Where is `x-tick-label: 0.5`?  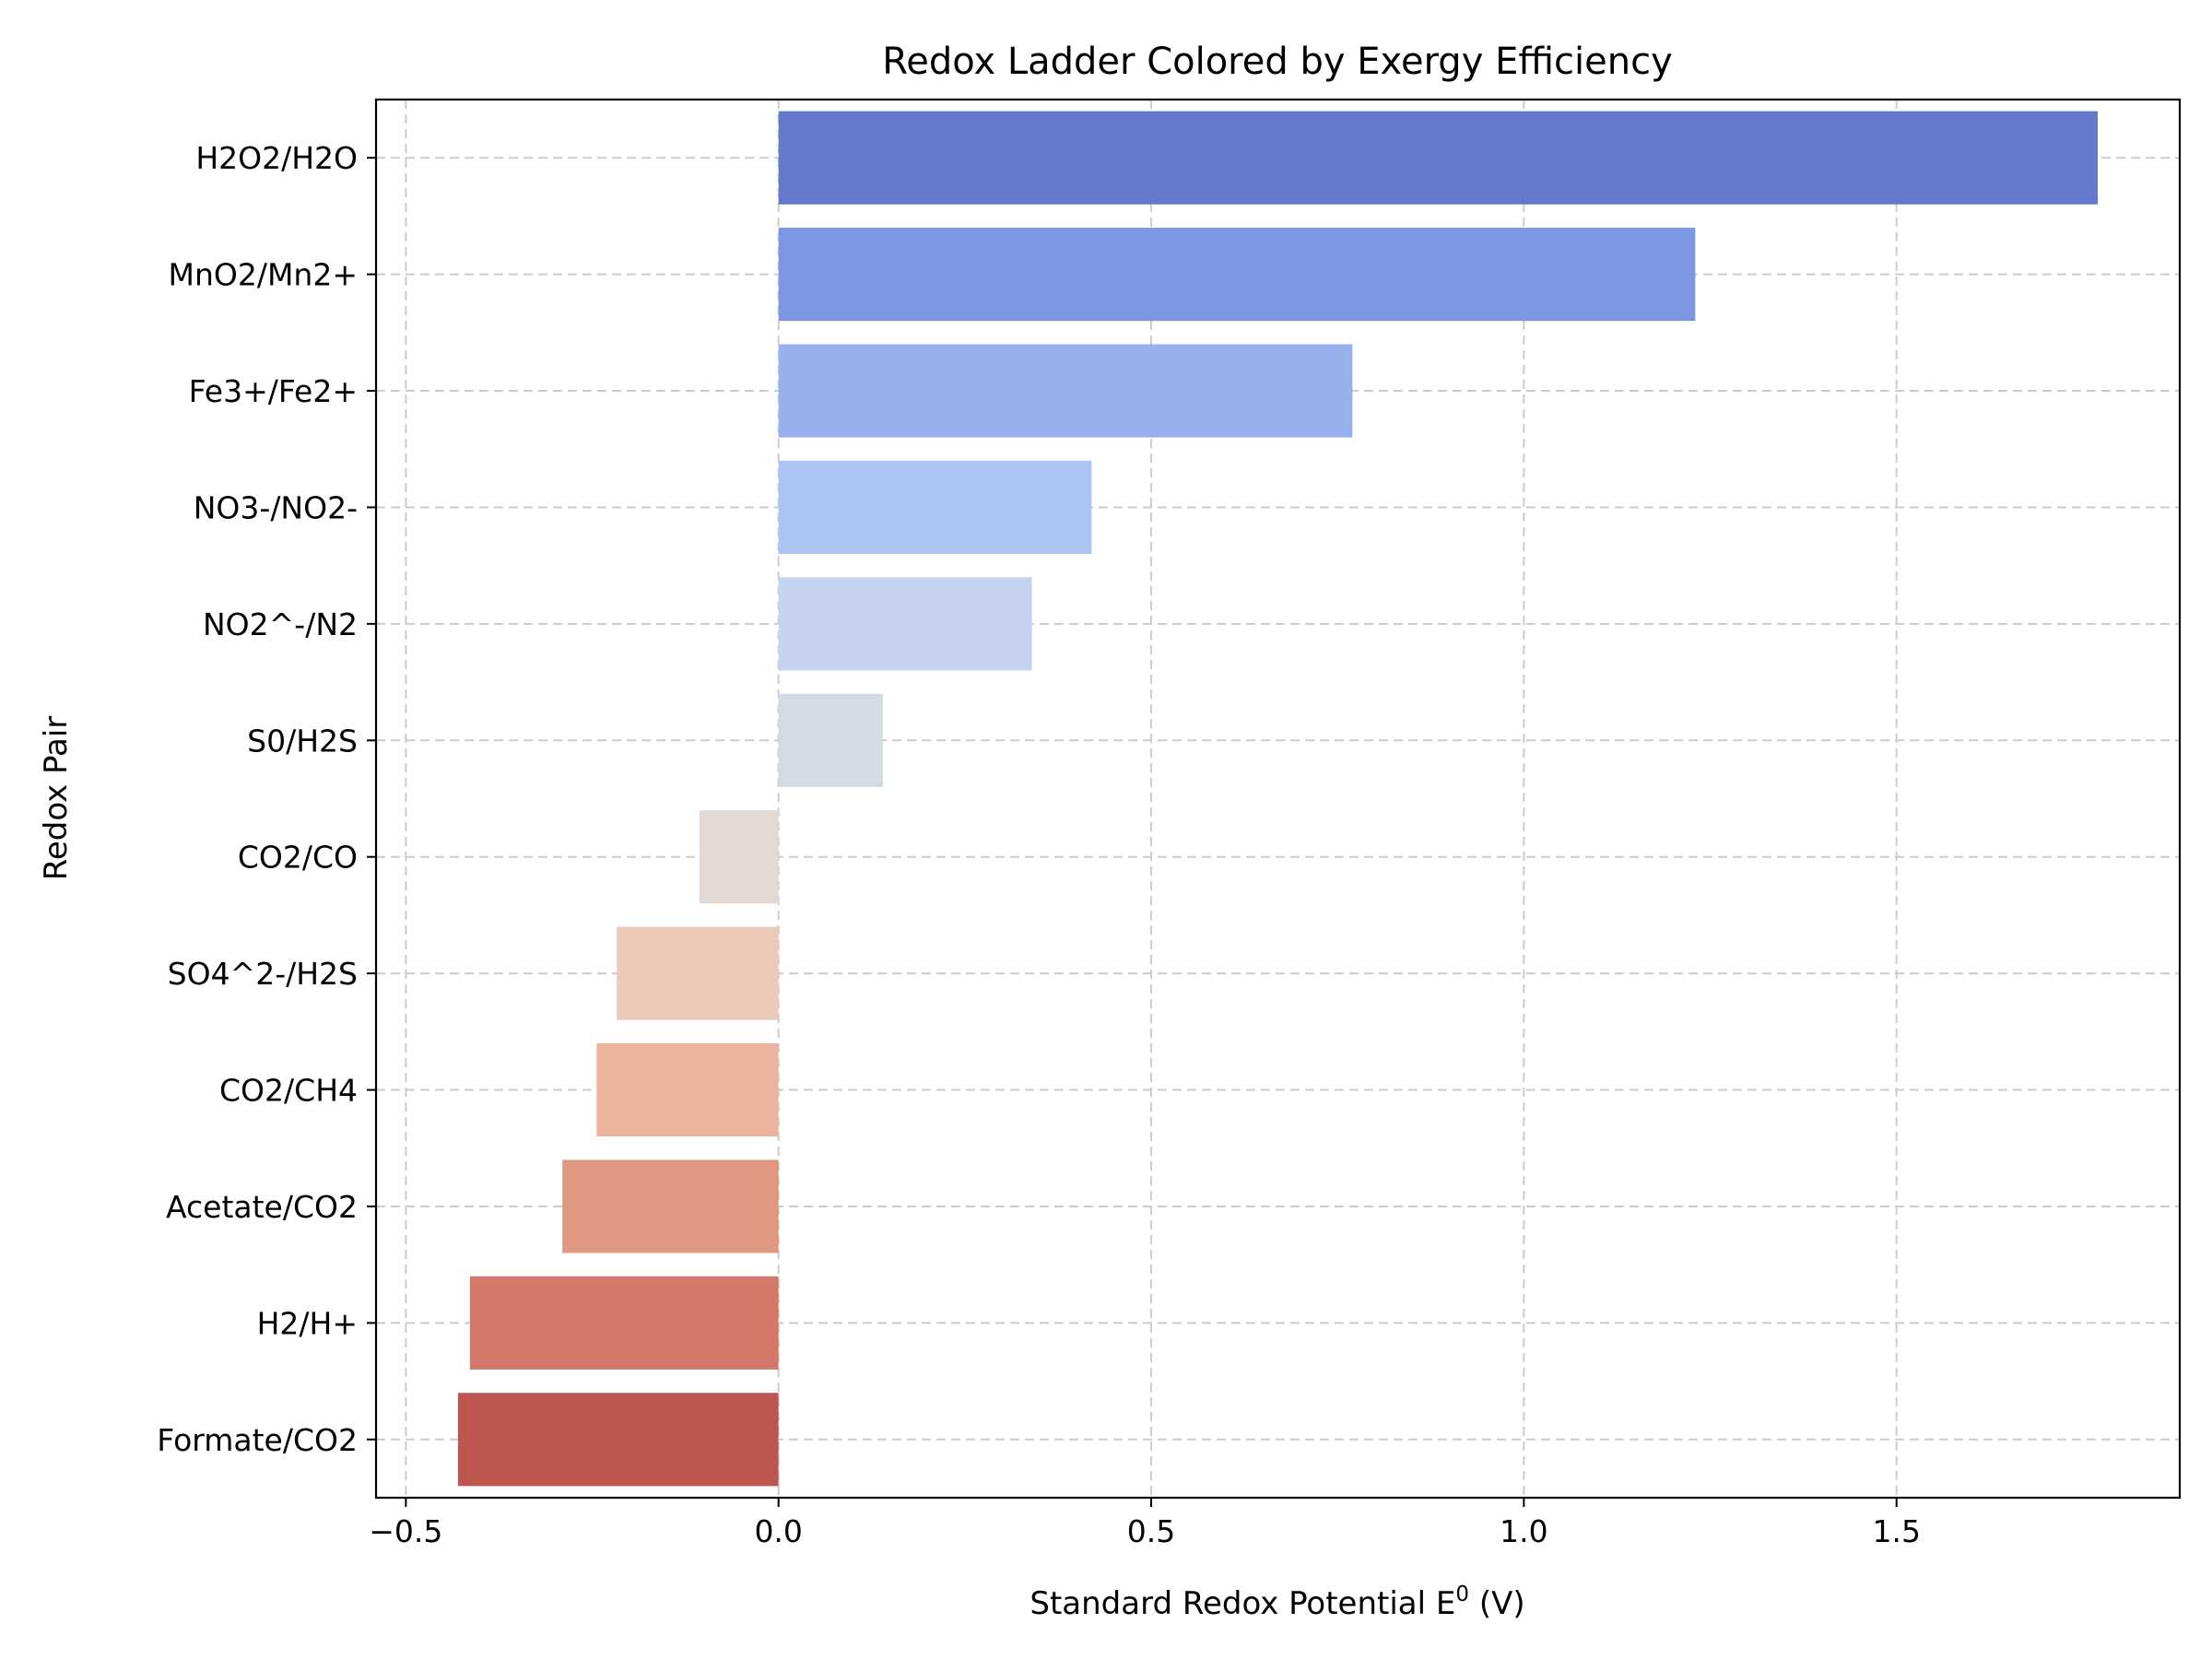 x-tick-label: 0.5 is located at coordinates (1151, 1531).